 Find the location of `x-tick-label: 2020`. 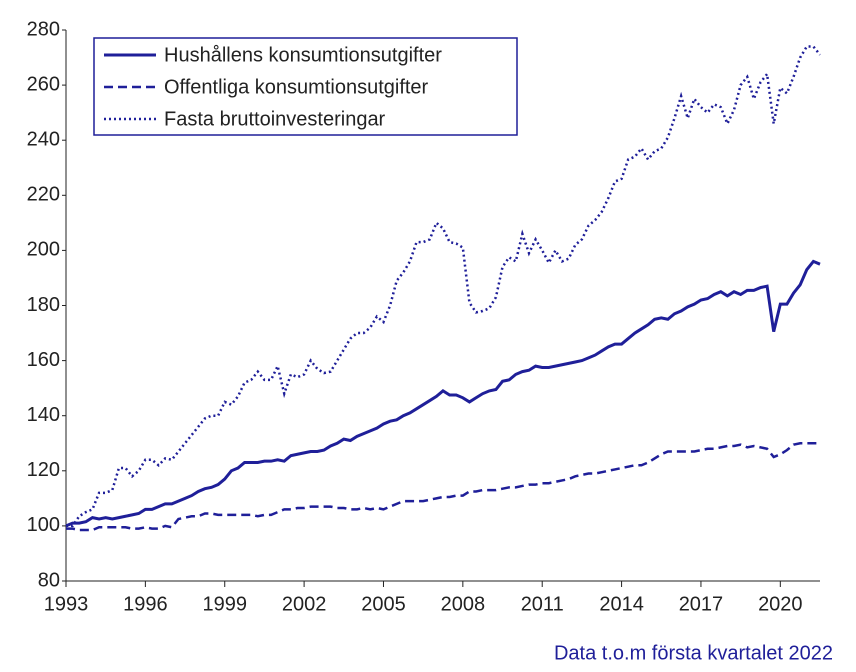

x-tick-label: 2020 is located at coordinates (780, 604).